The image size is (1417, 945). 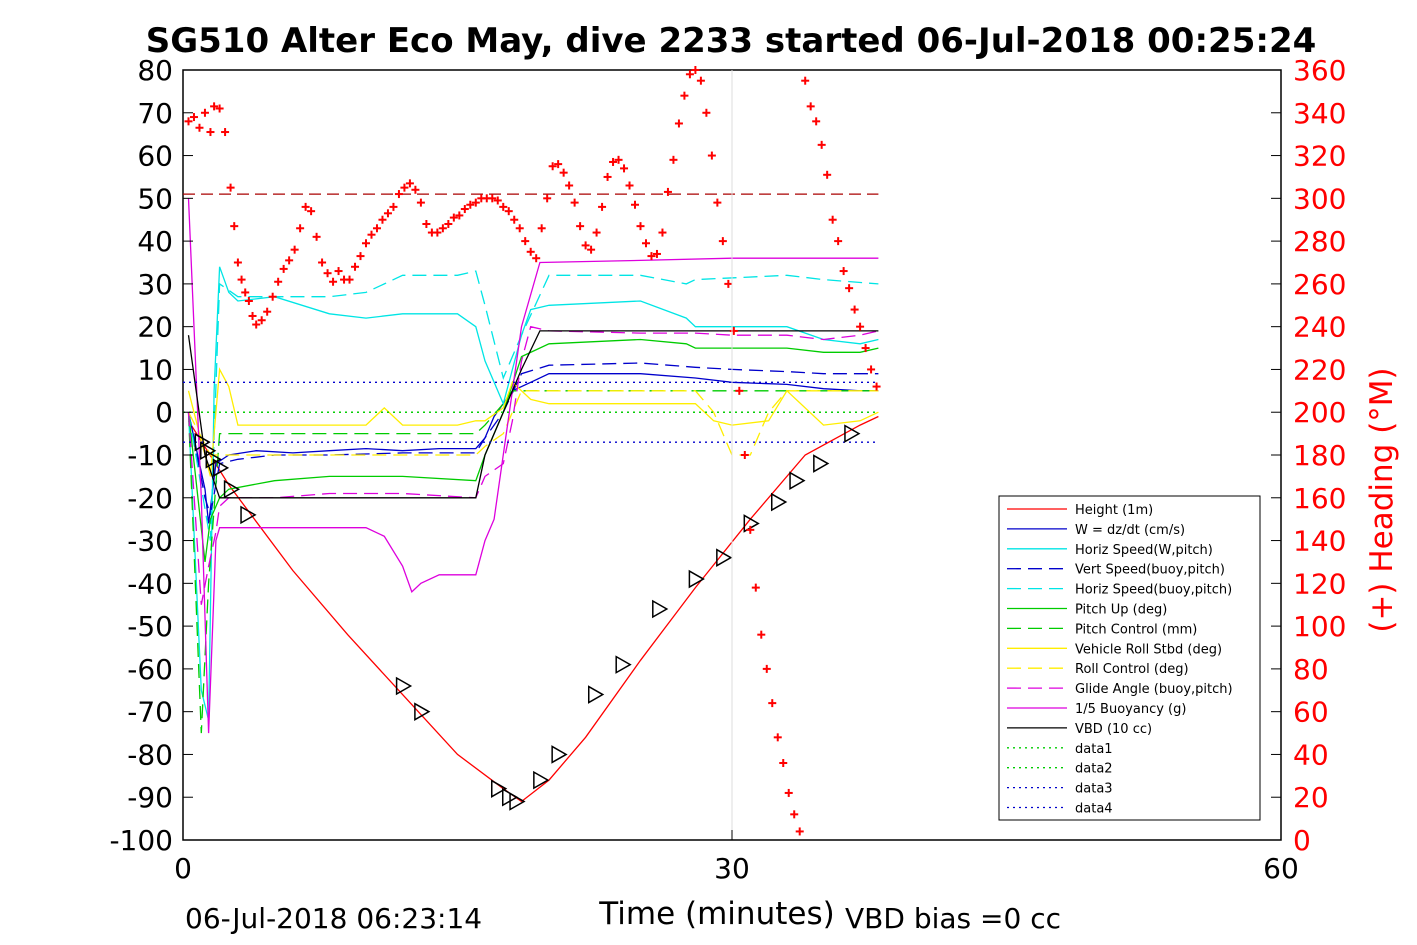 I want to click on y-tick-label-right: 320, so click(x=1319, y=156).